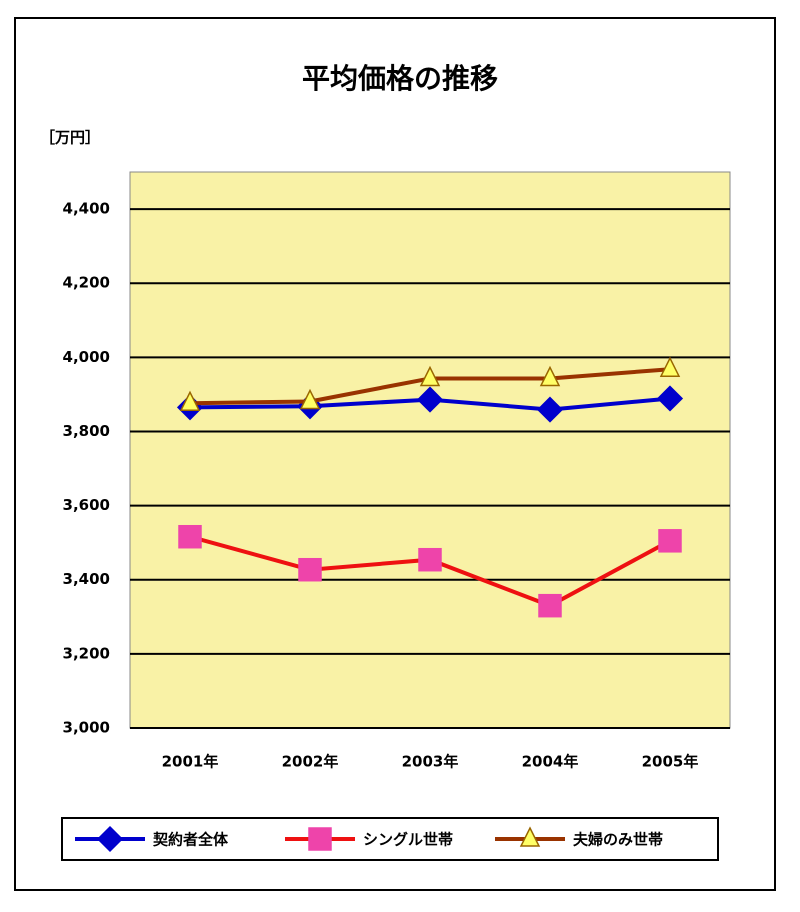 The width and height of the screenshot is (800, 912). Describe the element at coordinates (190, 762) in the screenshot. I see `x-tick-label: 2001年` at that location.